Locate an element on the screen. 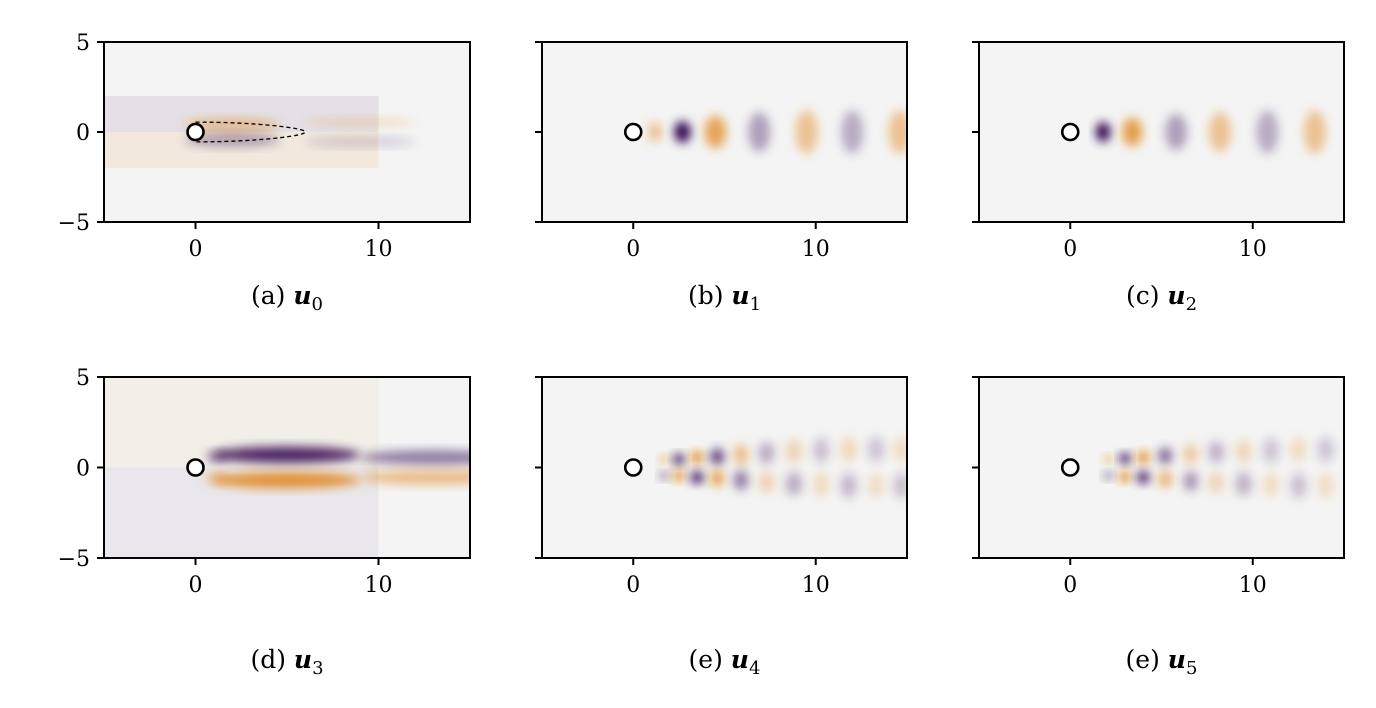 The height and width of the screenshot is (708, 1376). panel-caption: (b) u1 is located at coordinates (724, 298).